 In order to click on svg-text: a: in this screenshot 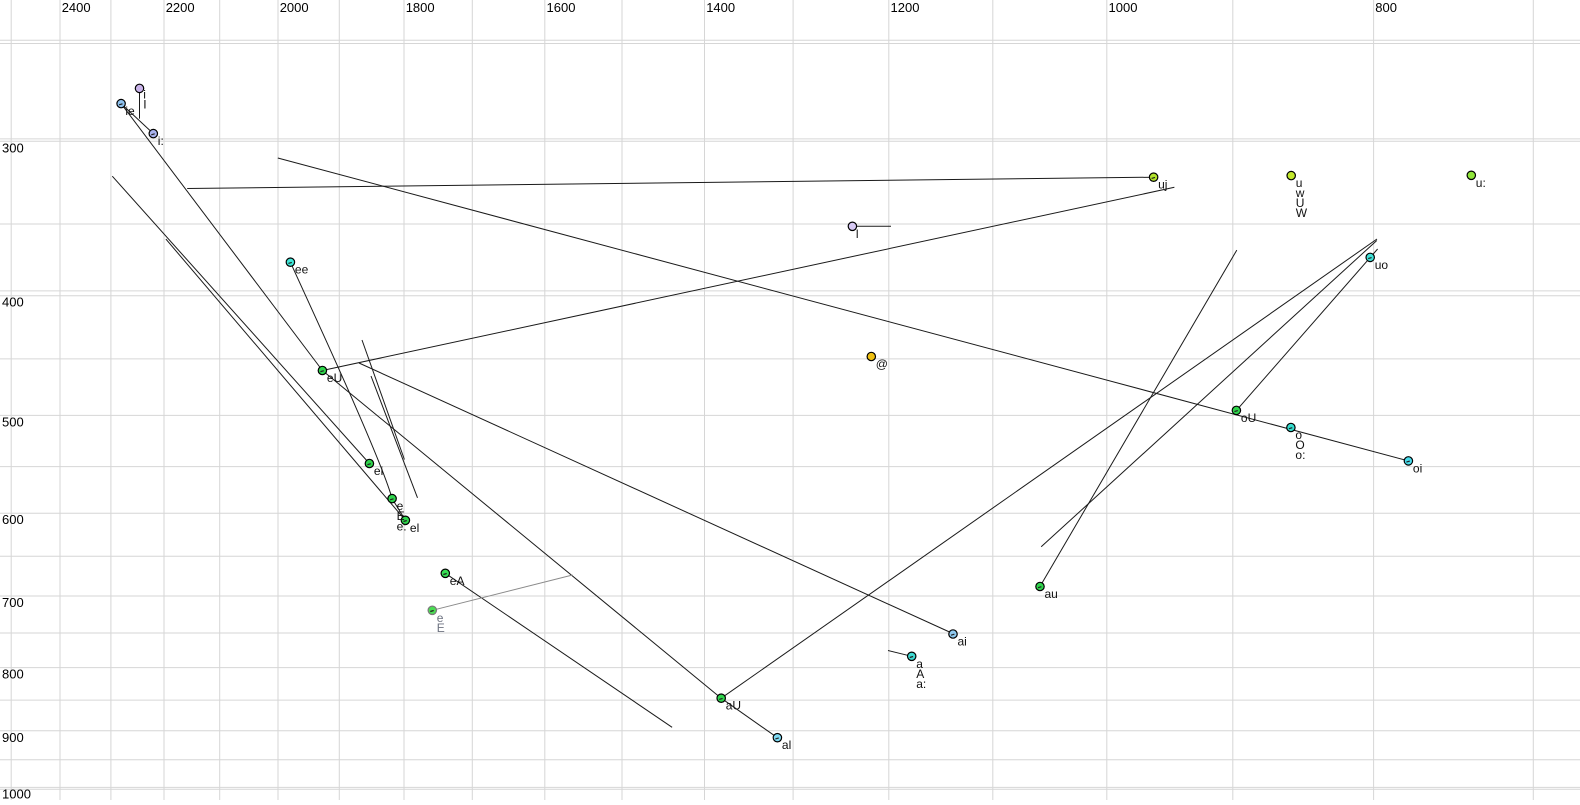, I will do `click(921, 684)`.